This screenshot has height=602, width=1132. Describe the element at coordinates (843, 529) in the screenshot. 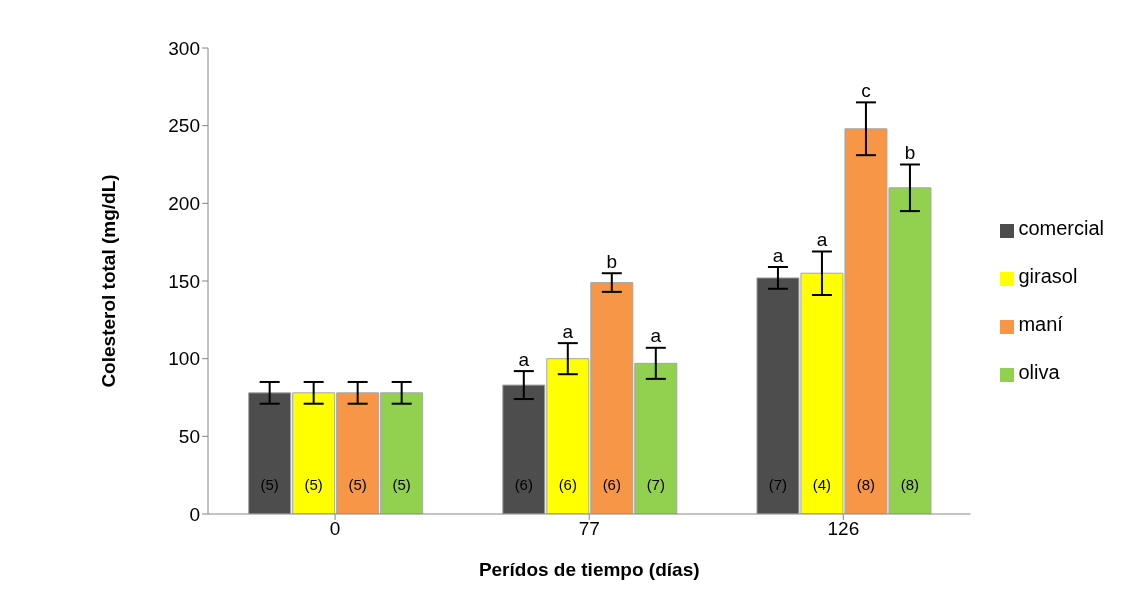

I see `x-tick-label: 126` at that location.